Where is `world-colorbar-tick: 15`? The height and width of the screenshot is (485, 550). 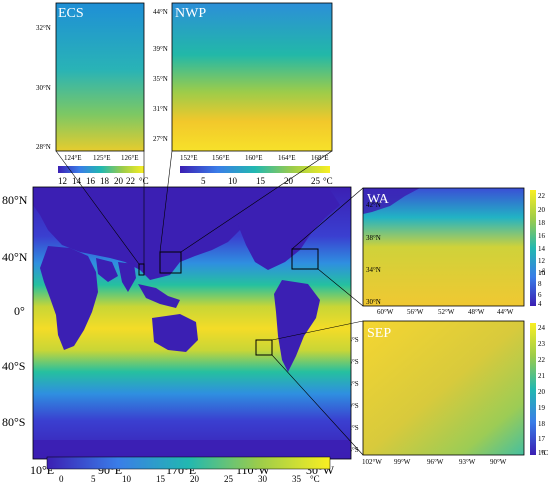
world-colorbar-tick: 15 is located at coordinates (161, 479).